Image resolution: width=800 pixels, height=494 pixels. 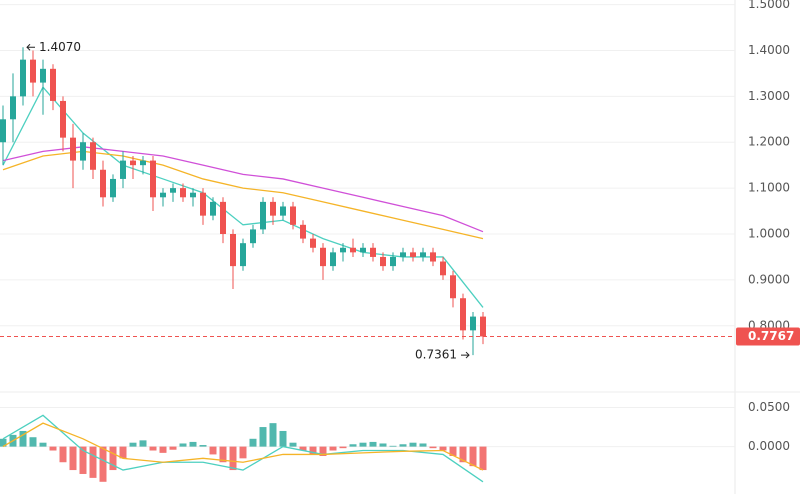 I want to click on y-tick-label: 1.3000, so click(x=769, y=96).